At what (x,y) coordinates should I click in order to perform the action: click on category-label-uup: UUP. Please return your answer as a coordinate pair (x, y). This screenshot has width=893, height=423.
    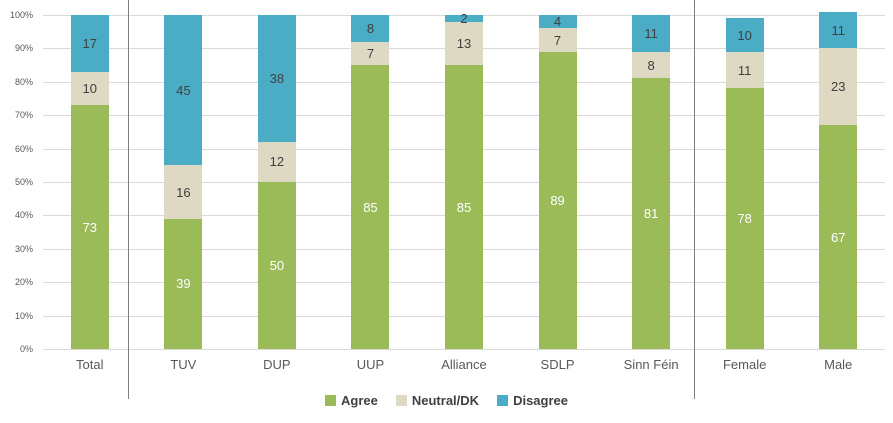
    Looking at the image, I should click on (370, 364).